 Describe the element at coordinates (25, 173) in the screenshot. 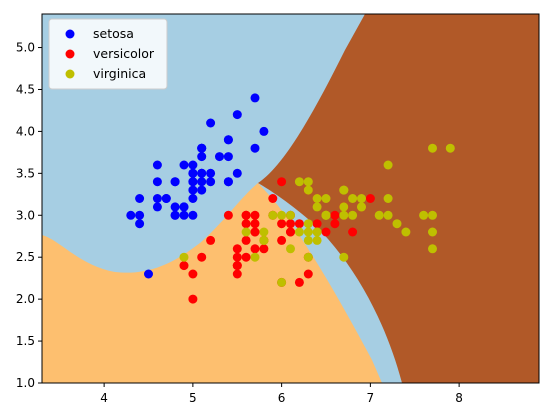

I see `y-tick-label: 3.5` at that location.